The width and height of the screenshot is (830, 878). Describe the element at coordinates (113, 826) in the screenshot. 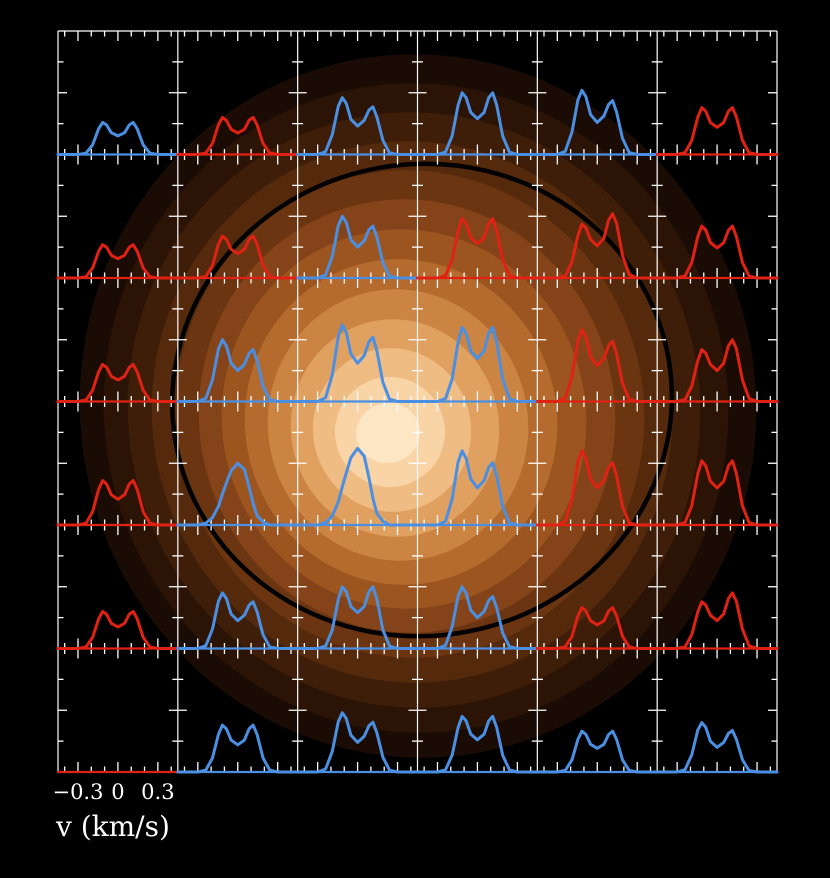

I see `x-axis-label: v (km/s)` at that location.